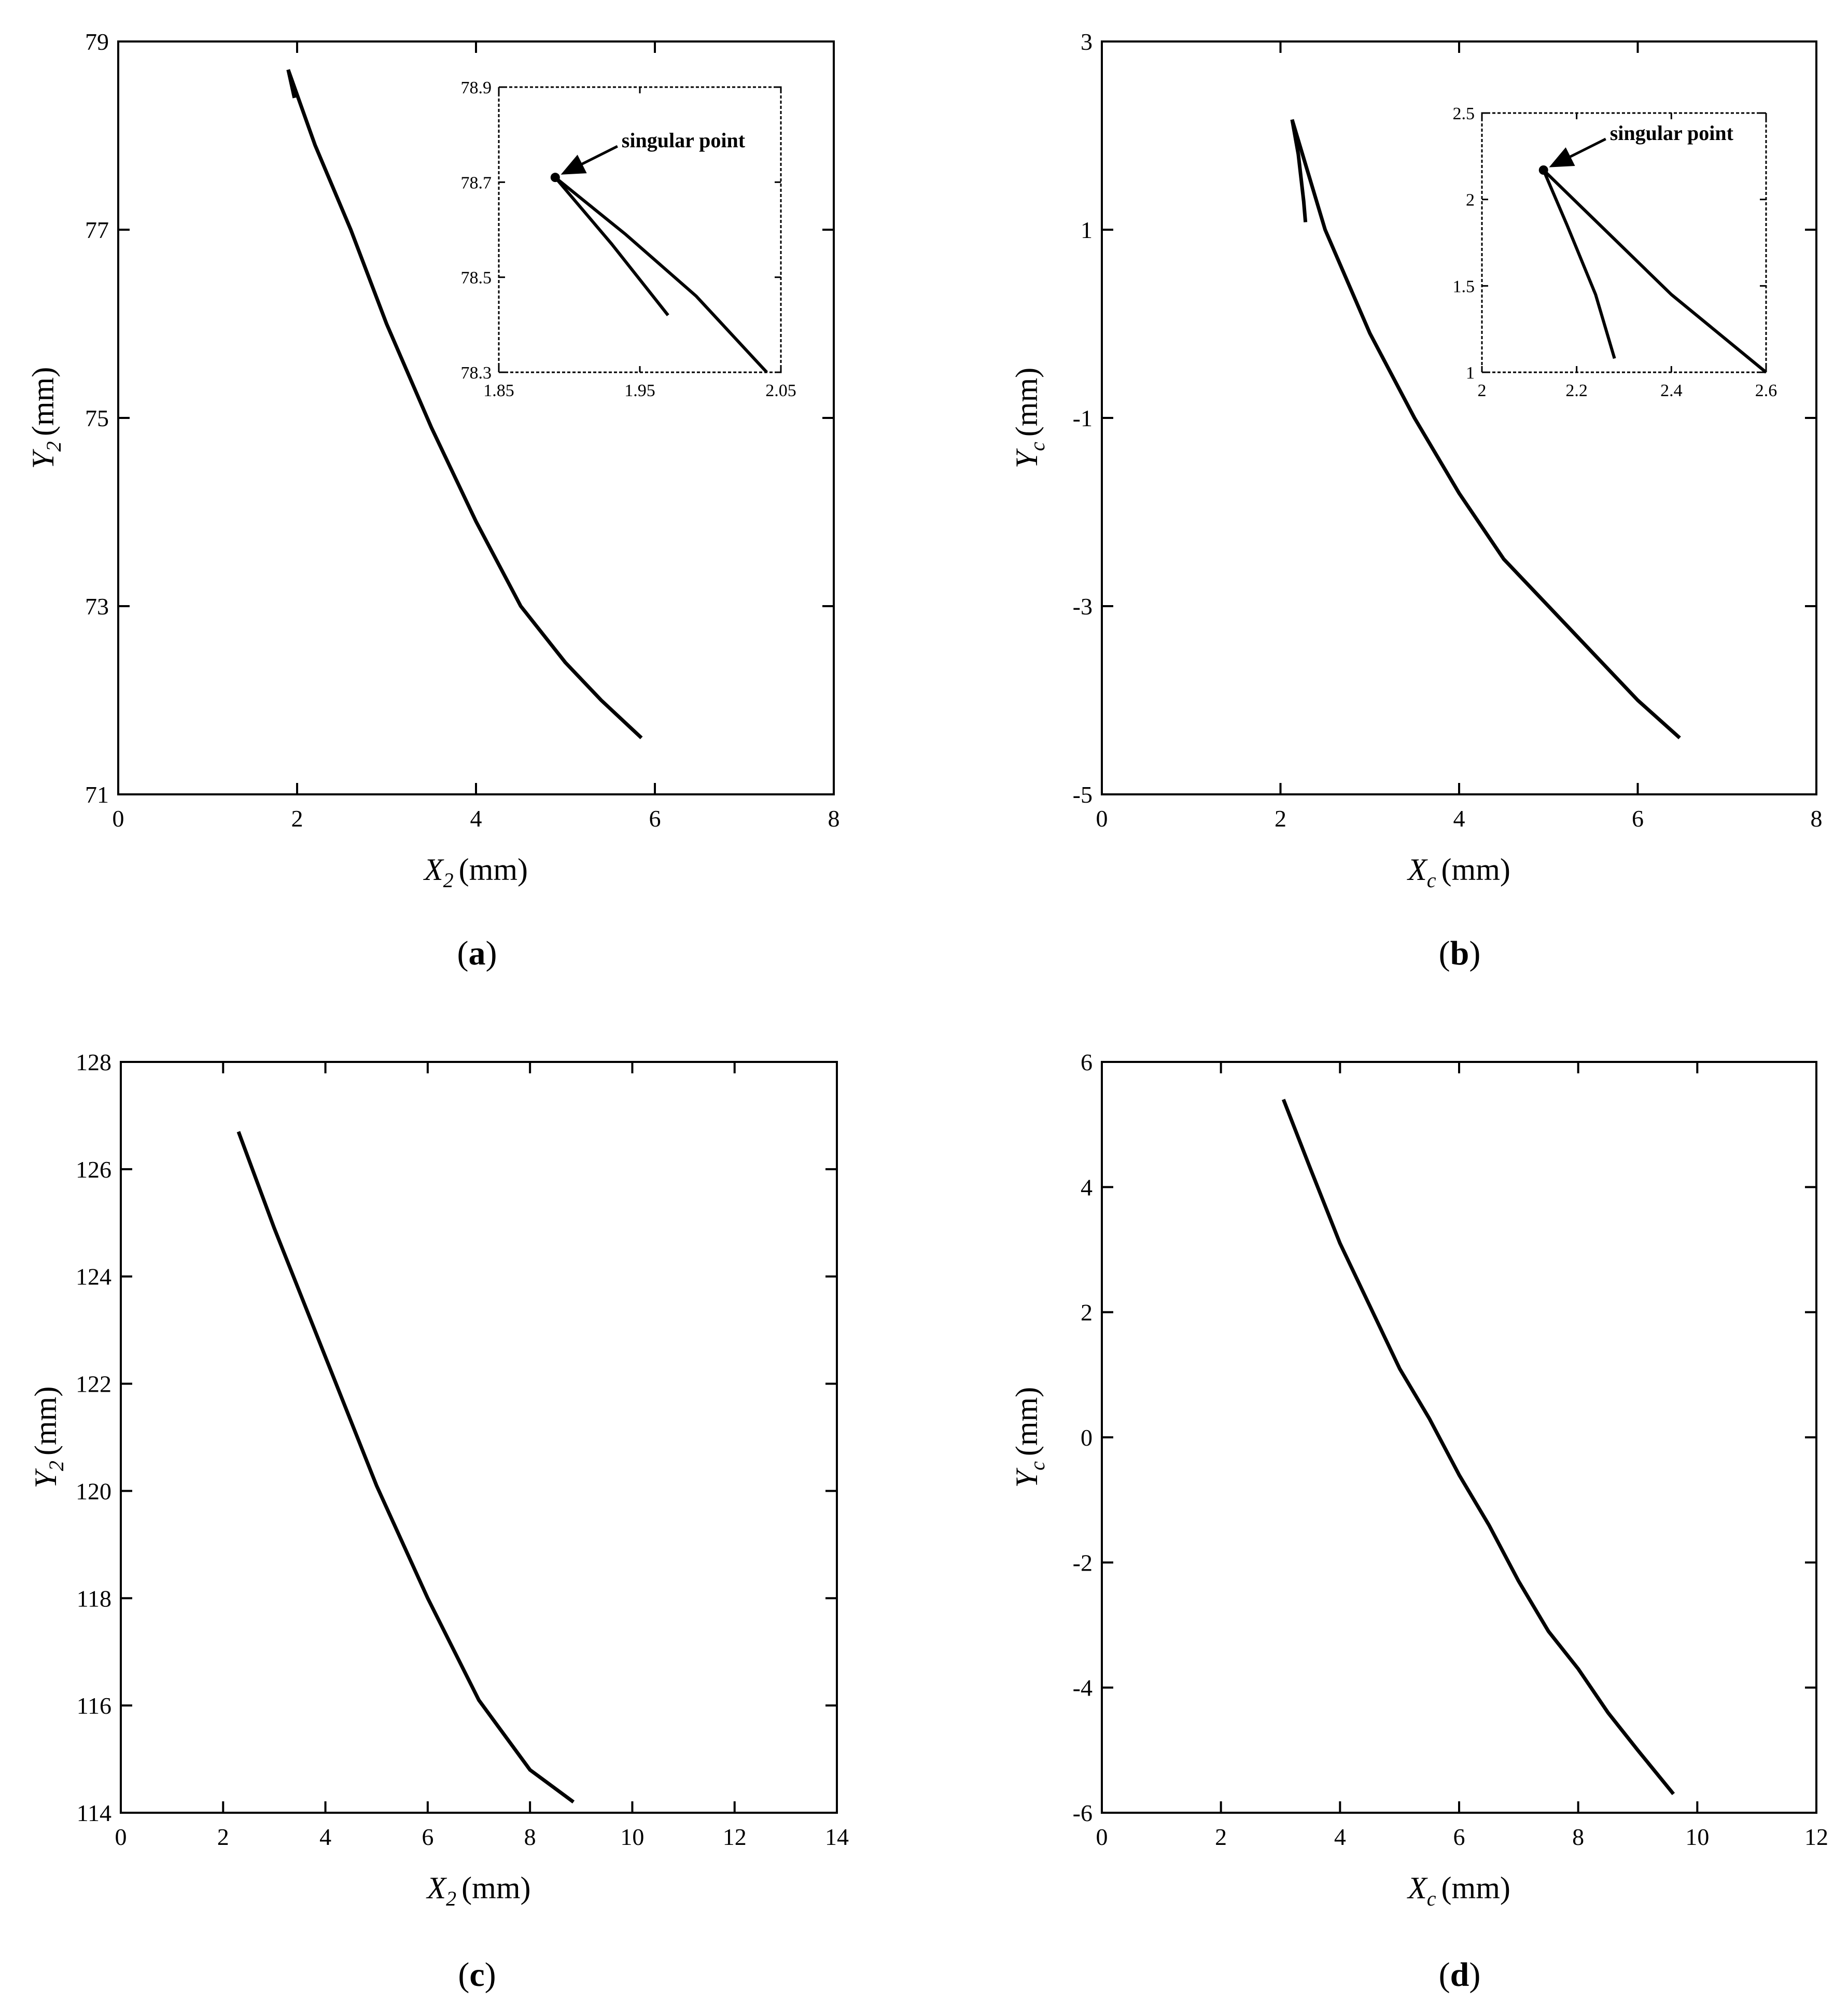  I want to click on y-tick-label: 116, so click(94, 1705).